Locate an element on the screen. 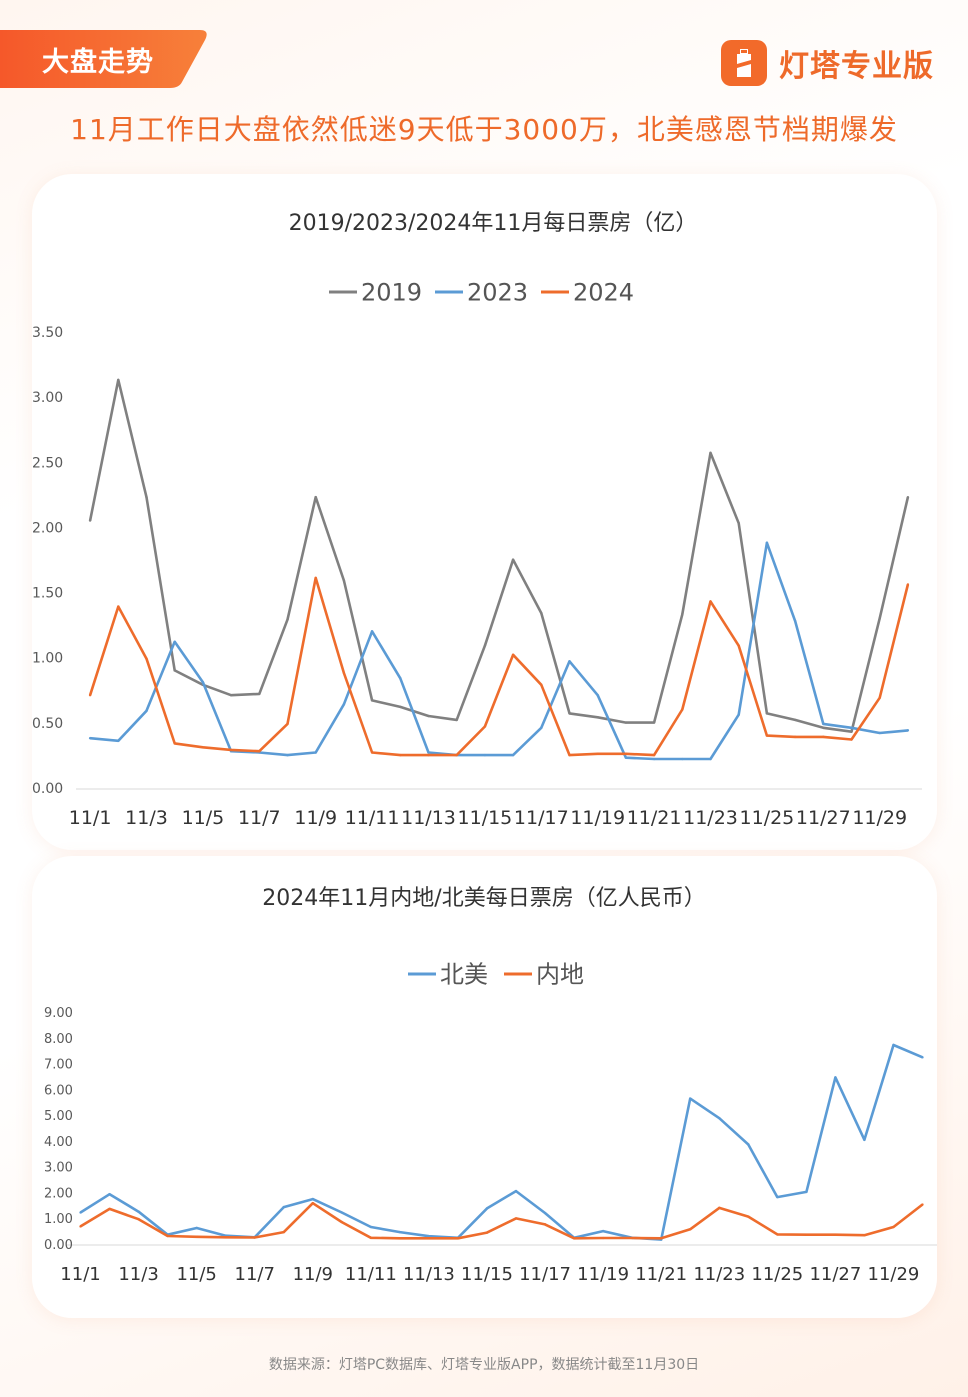  chart1-legend-label-1: 2023 is located at coordinates (497, 293).